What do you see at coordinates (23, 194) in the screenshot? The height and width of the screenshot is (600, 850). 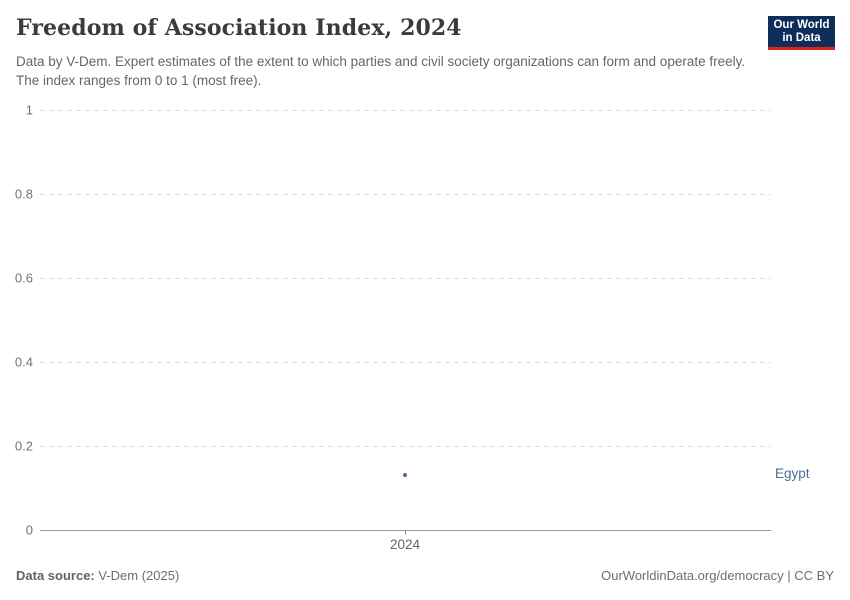 I see `y-tick-label: 0.8` at bounding box center [23, 194].